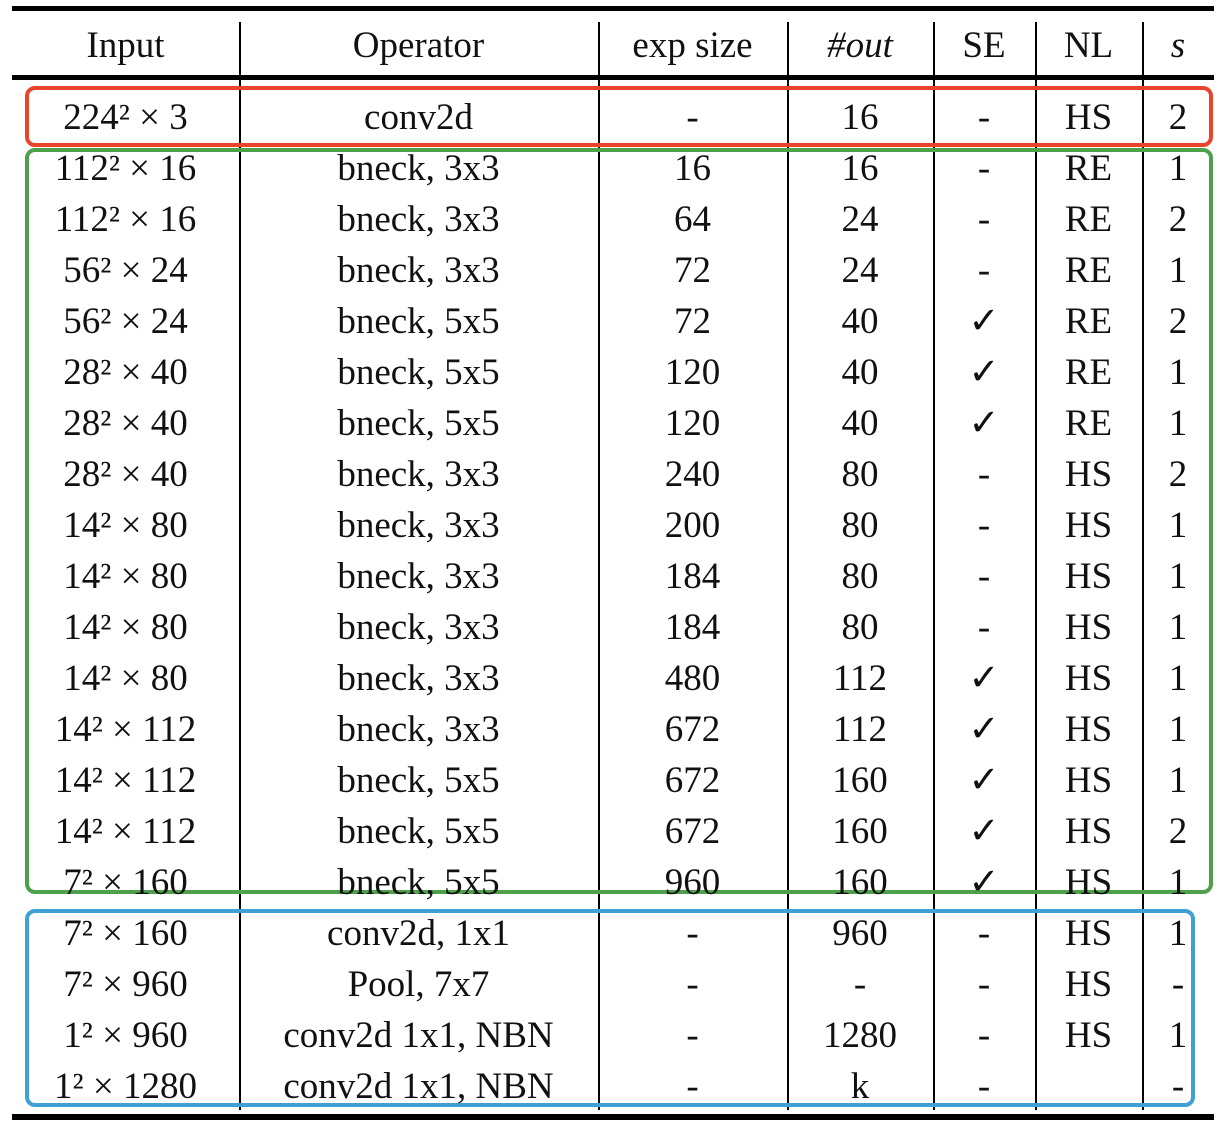 The width and height of the screenshot is (1226, 1128). I want to click on table-cell: 1280, so click(860, 1035).